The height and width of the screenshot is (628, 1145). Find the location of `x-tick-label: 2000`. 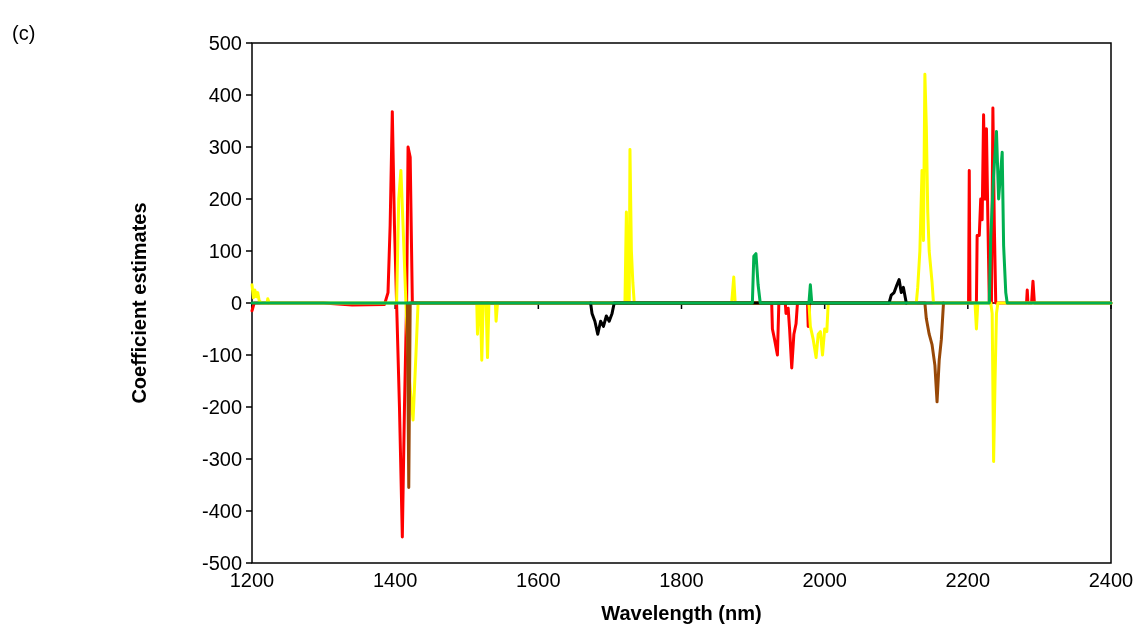

x-tick-label: 2000 is located at coordinates (824, 580).